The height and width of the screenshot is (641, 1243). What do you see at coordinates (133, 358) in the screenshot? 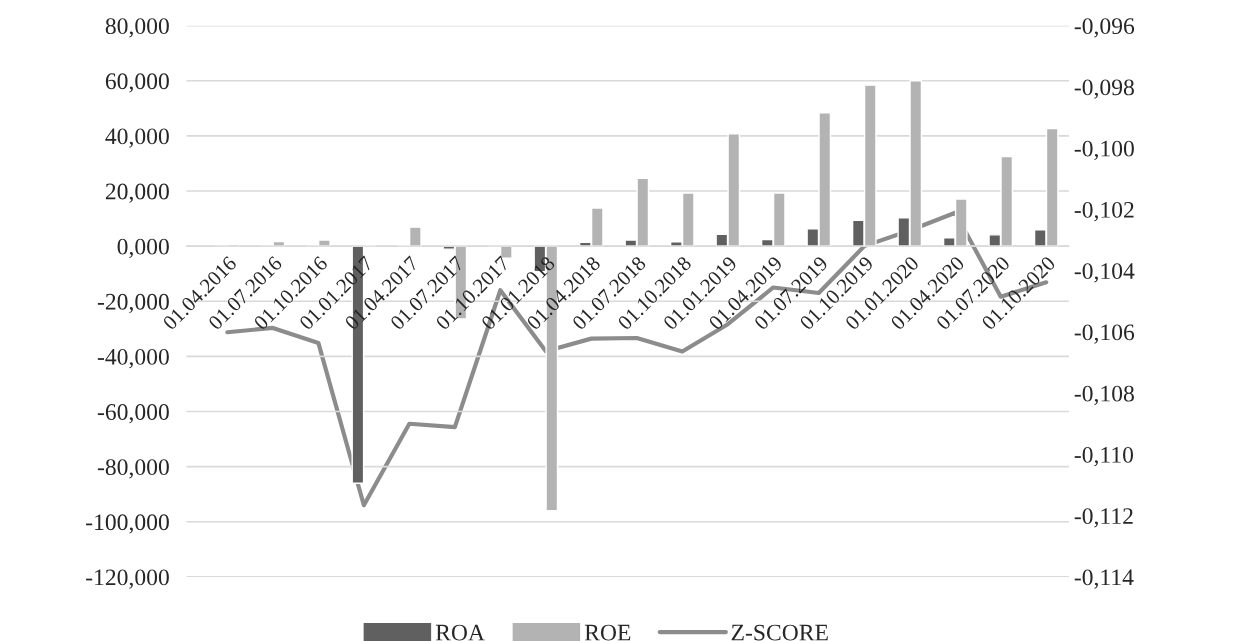
I see `y-tick-label: -40,000` at bounding box center [133, 358].